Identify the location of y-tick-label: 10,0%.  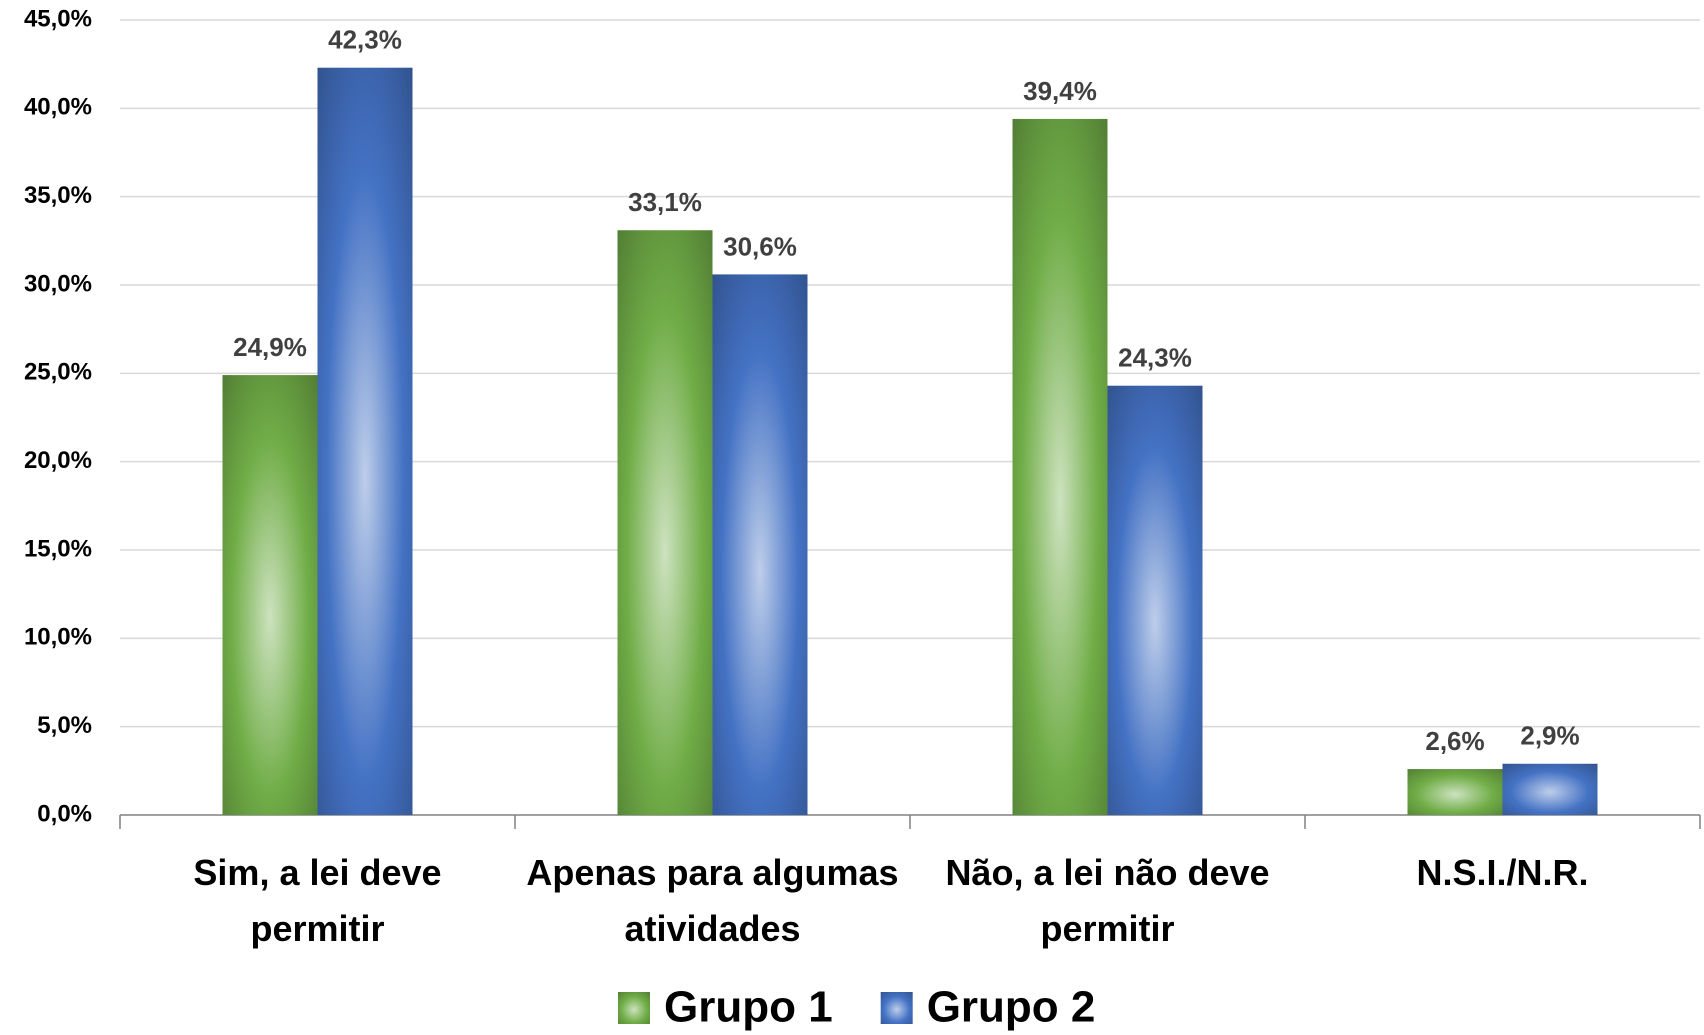
(58, 637).